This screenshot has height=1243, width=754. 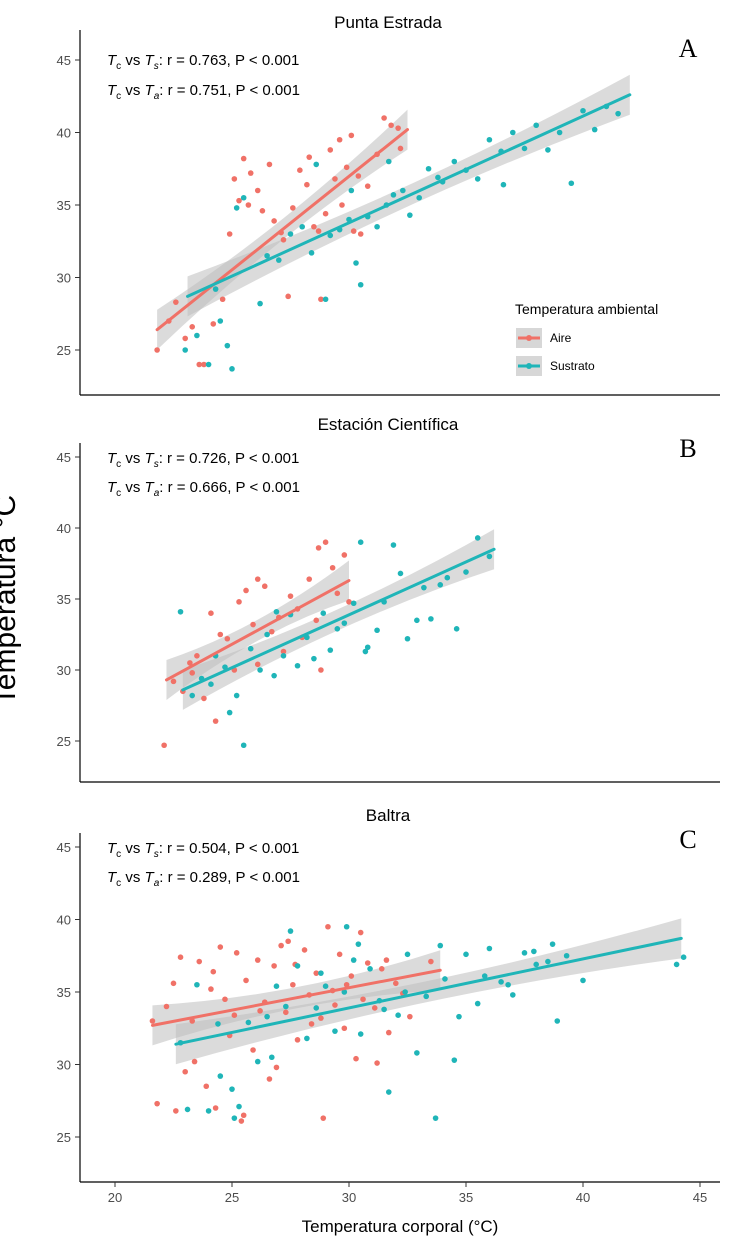 I want to click on x-tick-label: 25, so click(x=232, y=1197).